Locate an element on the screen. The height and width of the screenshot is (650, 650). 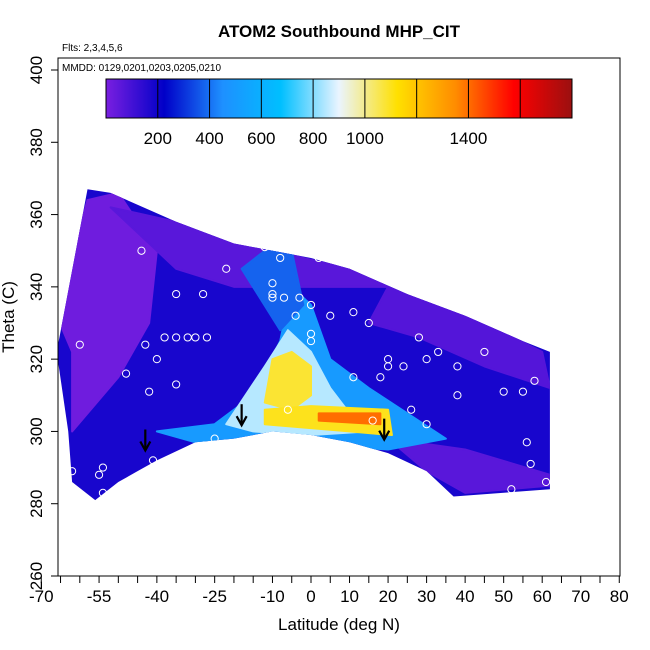
x-axis: -70 -55 -40 -25 -10 0 10 20 30 40 50 60 70 80 is located at coordinates (329, 590).